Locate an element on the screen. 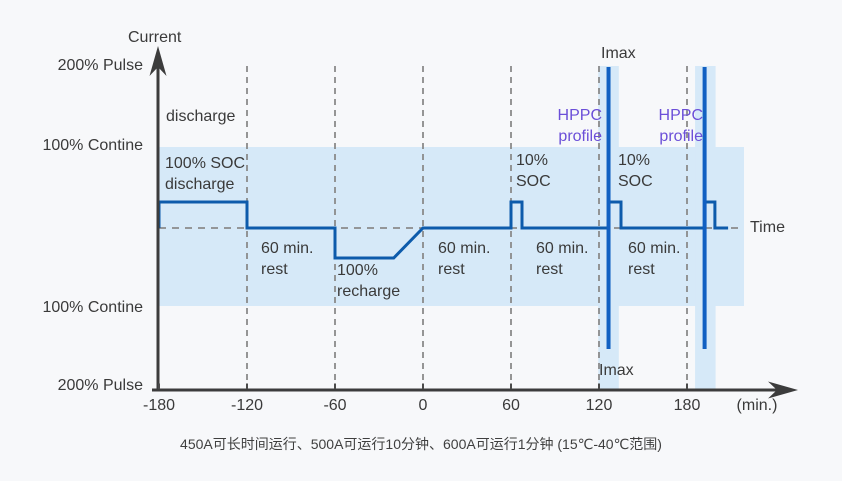  x-tick-label: 180 is located at coordinates (687, 405).